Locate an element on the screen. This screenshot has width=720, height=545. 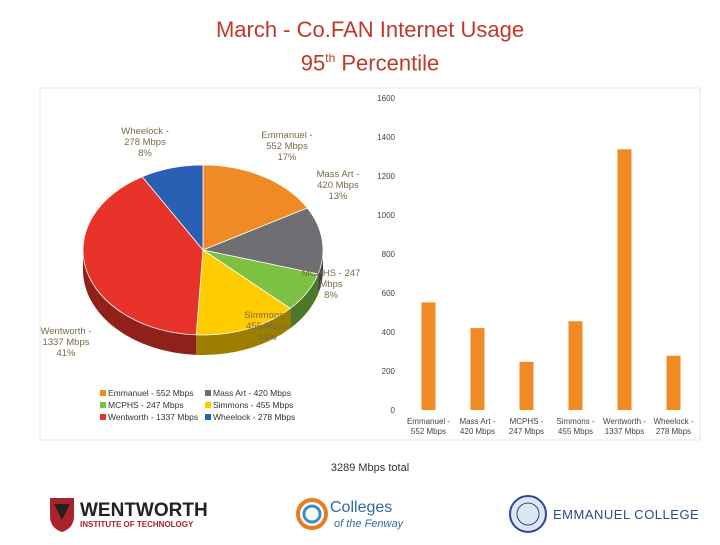
legend-entry-wheelock: Wheelock - 278 Mbps is located at coordinates (254, 417).